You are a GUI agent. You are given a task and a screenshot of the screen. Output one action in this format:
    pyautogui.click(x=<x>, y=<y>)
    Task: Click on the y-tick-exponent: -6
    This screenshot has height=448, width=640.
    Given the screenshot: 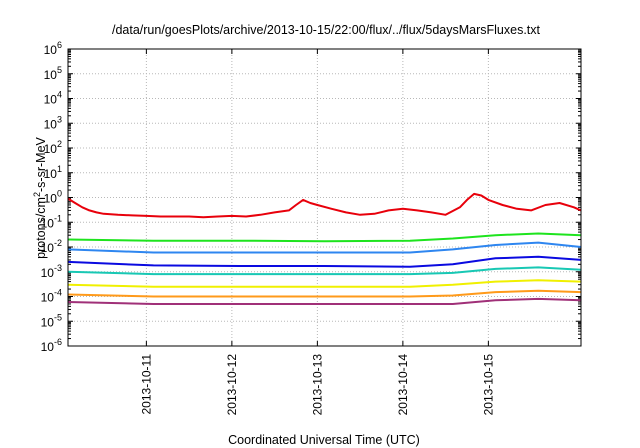 What is the action you would take?
    pyautogui.click(x=58, y=342)
    